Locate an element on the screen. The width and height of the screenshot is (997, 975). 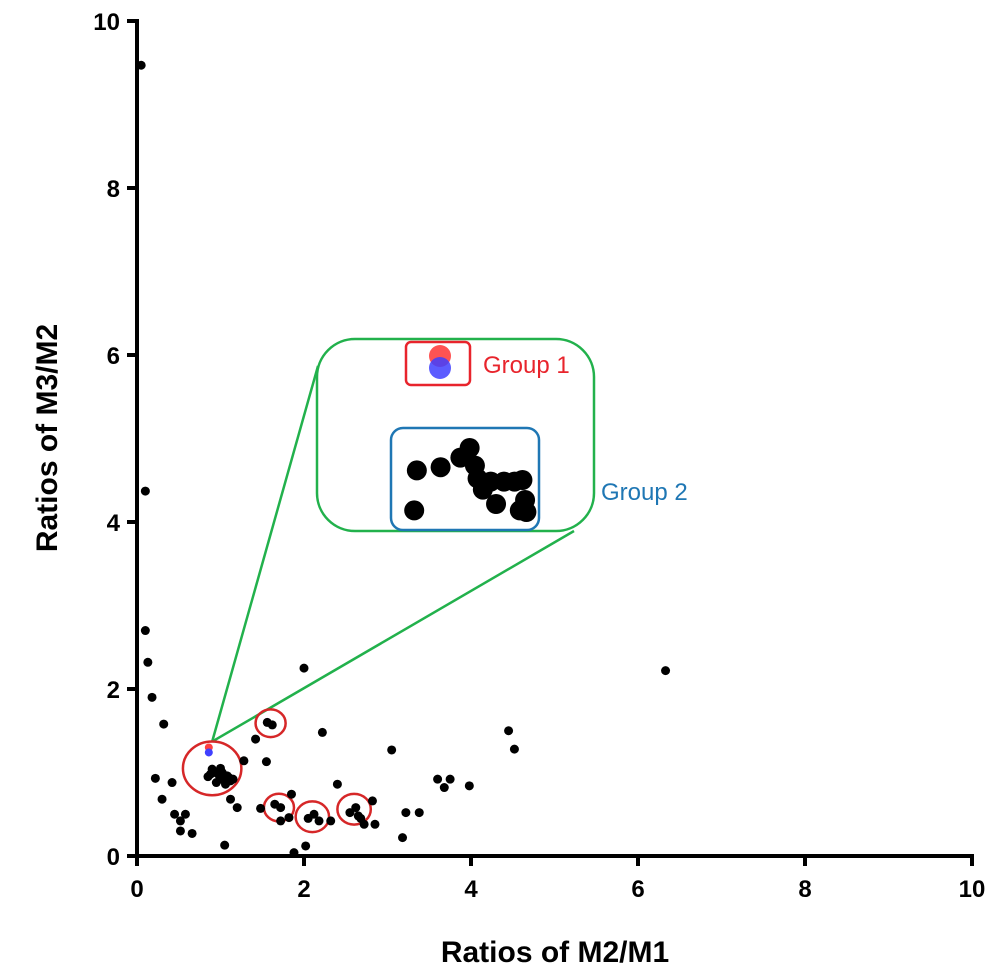
group1-box is located at coordinates (438, 363).